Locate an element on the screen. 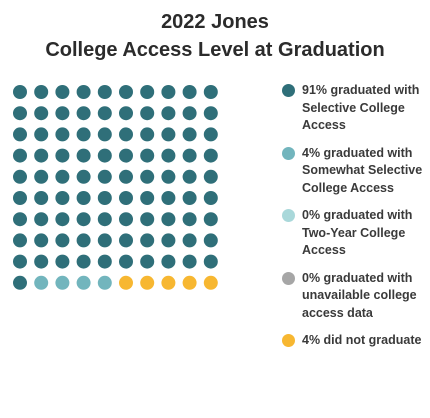 The image size is (430, 418). chart-title-line-2: College Access Level at Graduation is located at coordinates (215, 50).